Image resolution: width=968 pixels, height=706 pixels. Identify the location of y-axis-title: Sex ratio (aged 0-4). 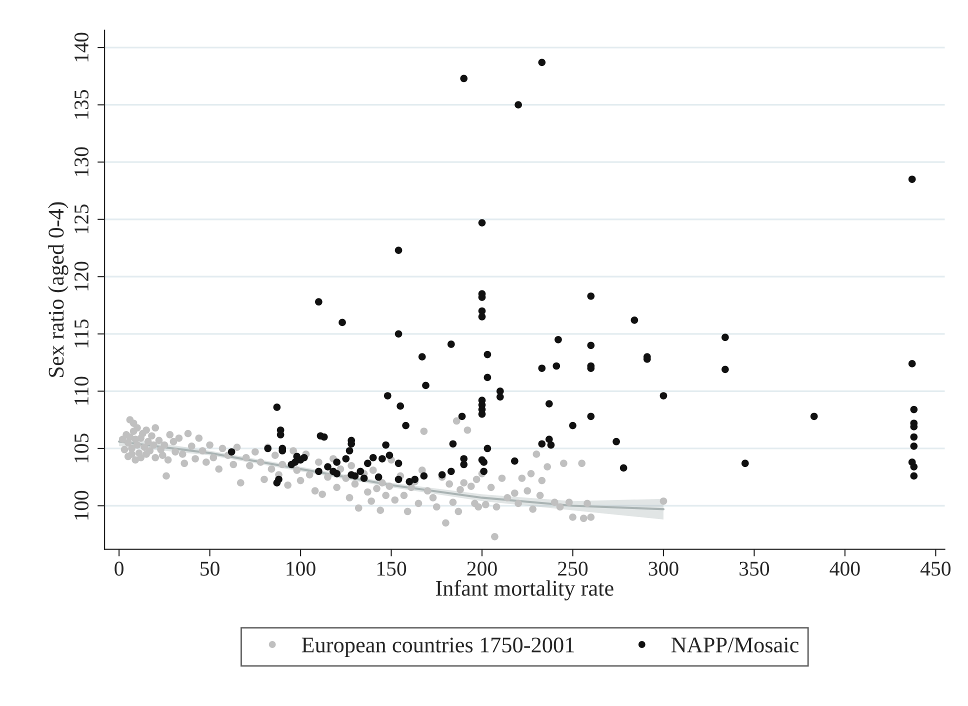
(58, 289).